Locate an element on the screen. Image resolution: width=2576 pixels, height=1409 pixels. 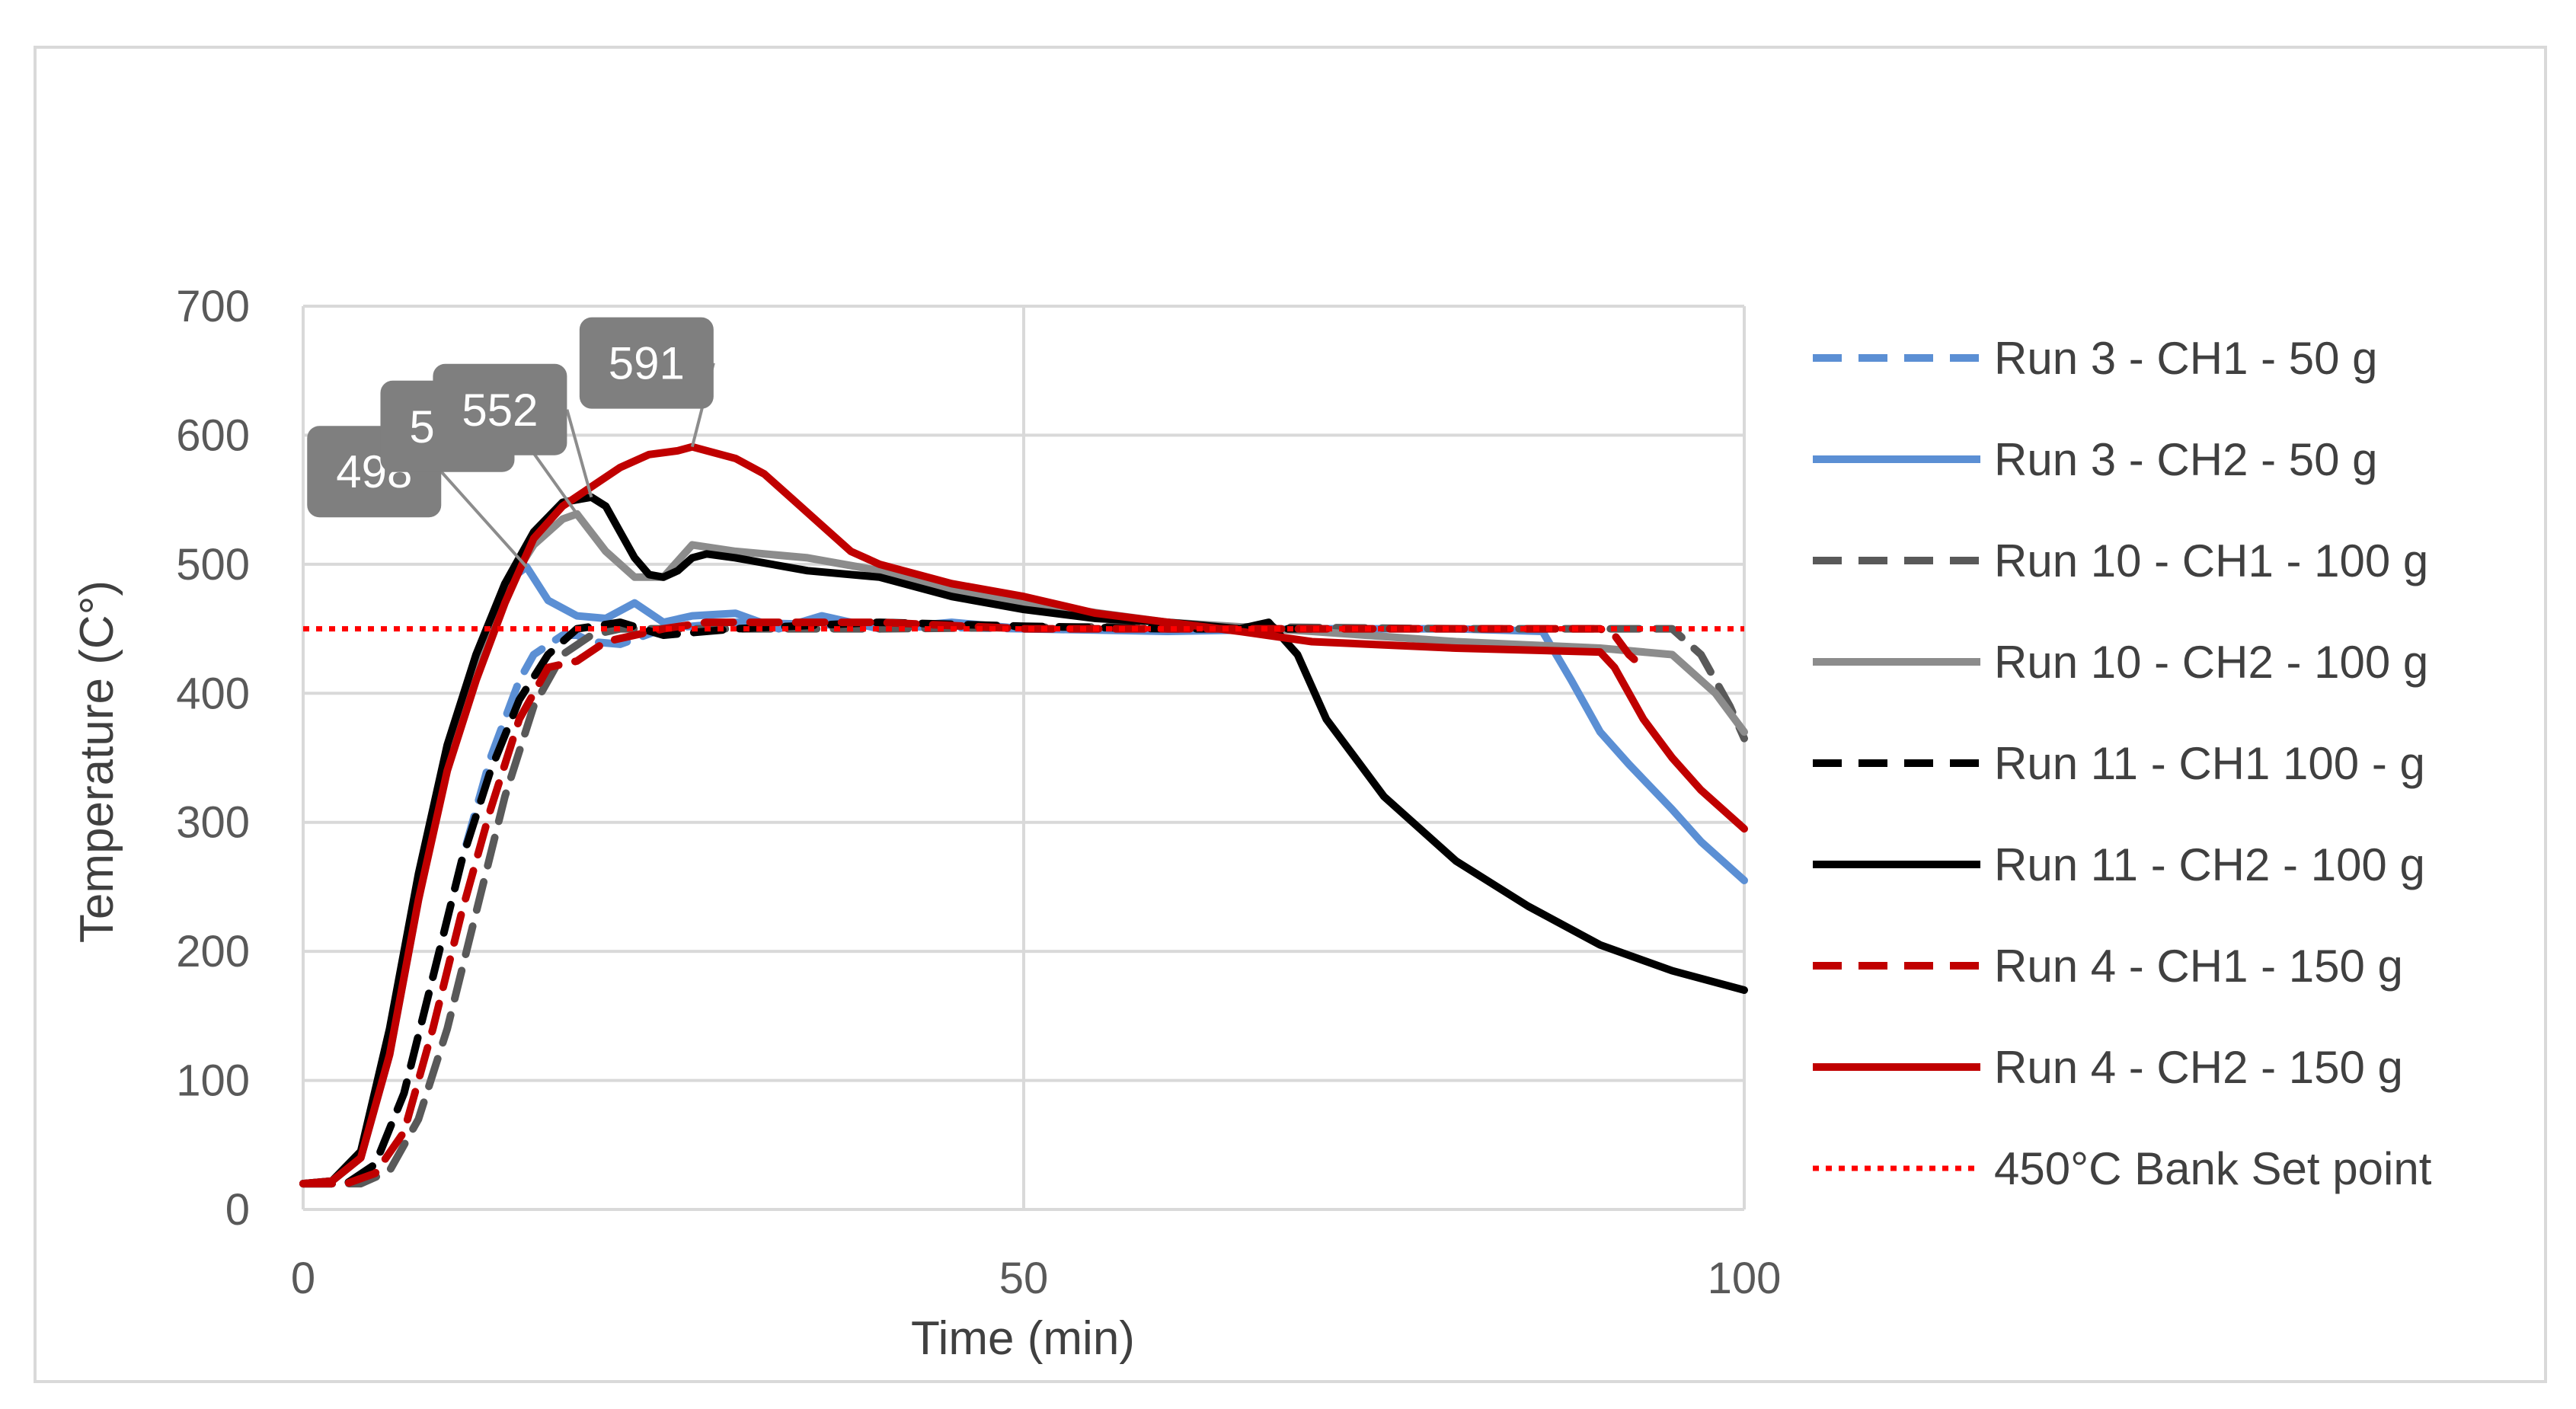
data-callouts: 498539552591 is located at coordinates (511, 443).